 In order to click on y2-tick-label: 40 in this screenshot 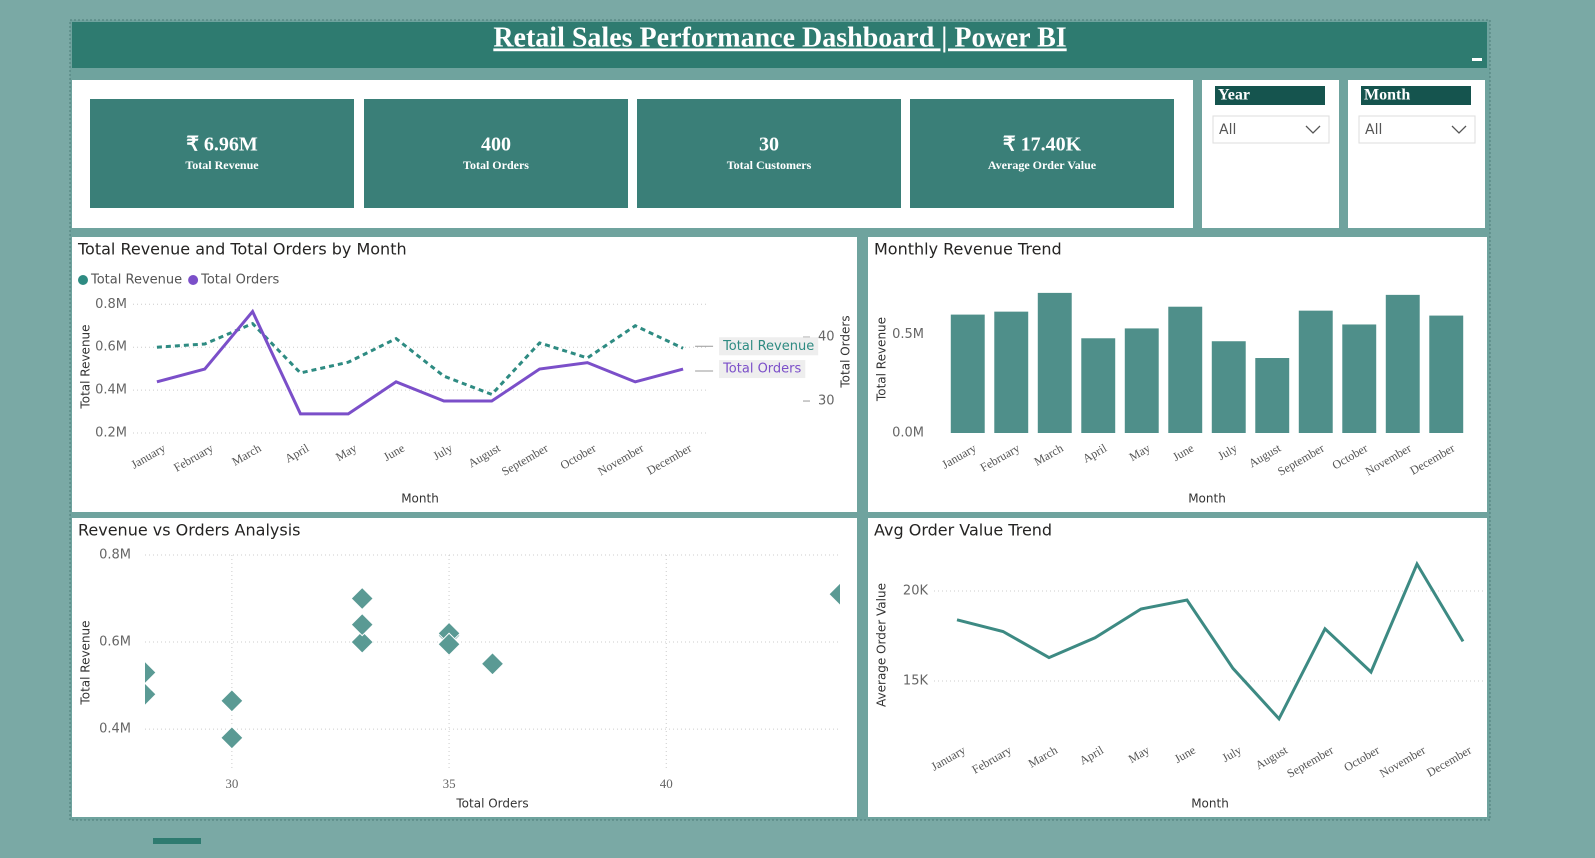, I will do `click(826, 337)`.